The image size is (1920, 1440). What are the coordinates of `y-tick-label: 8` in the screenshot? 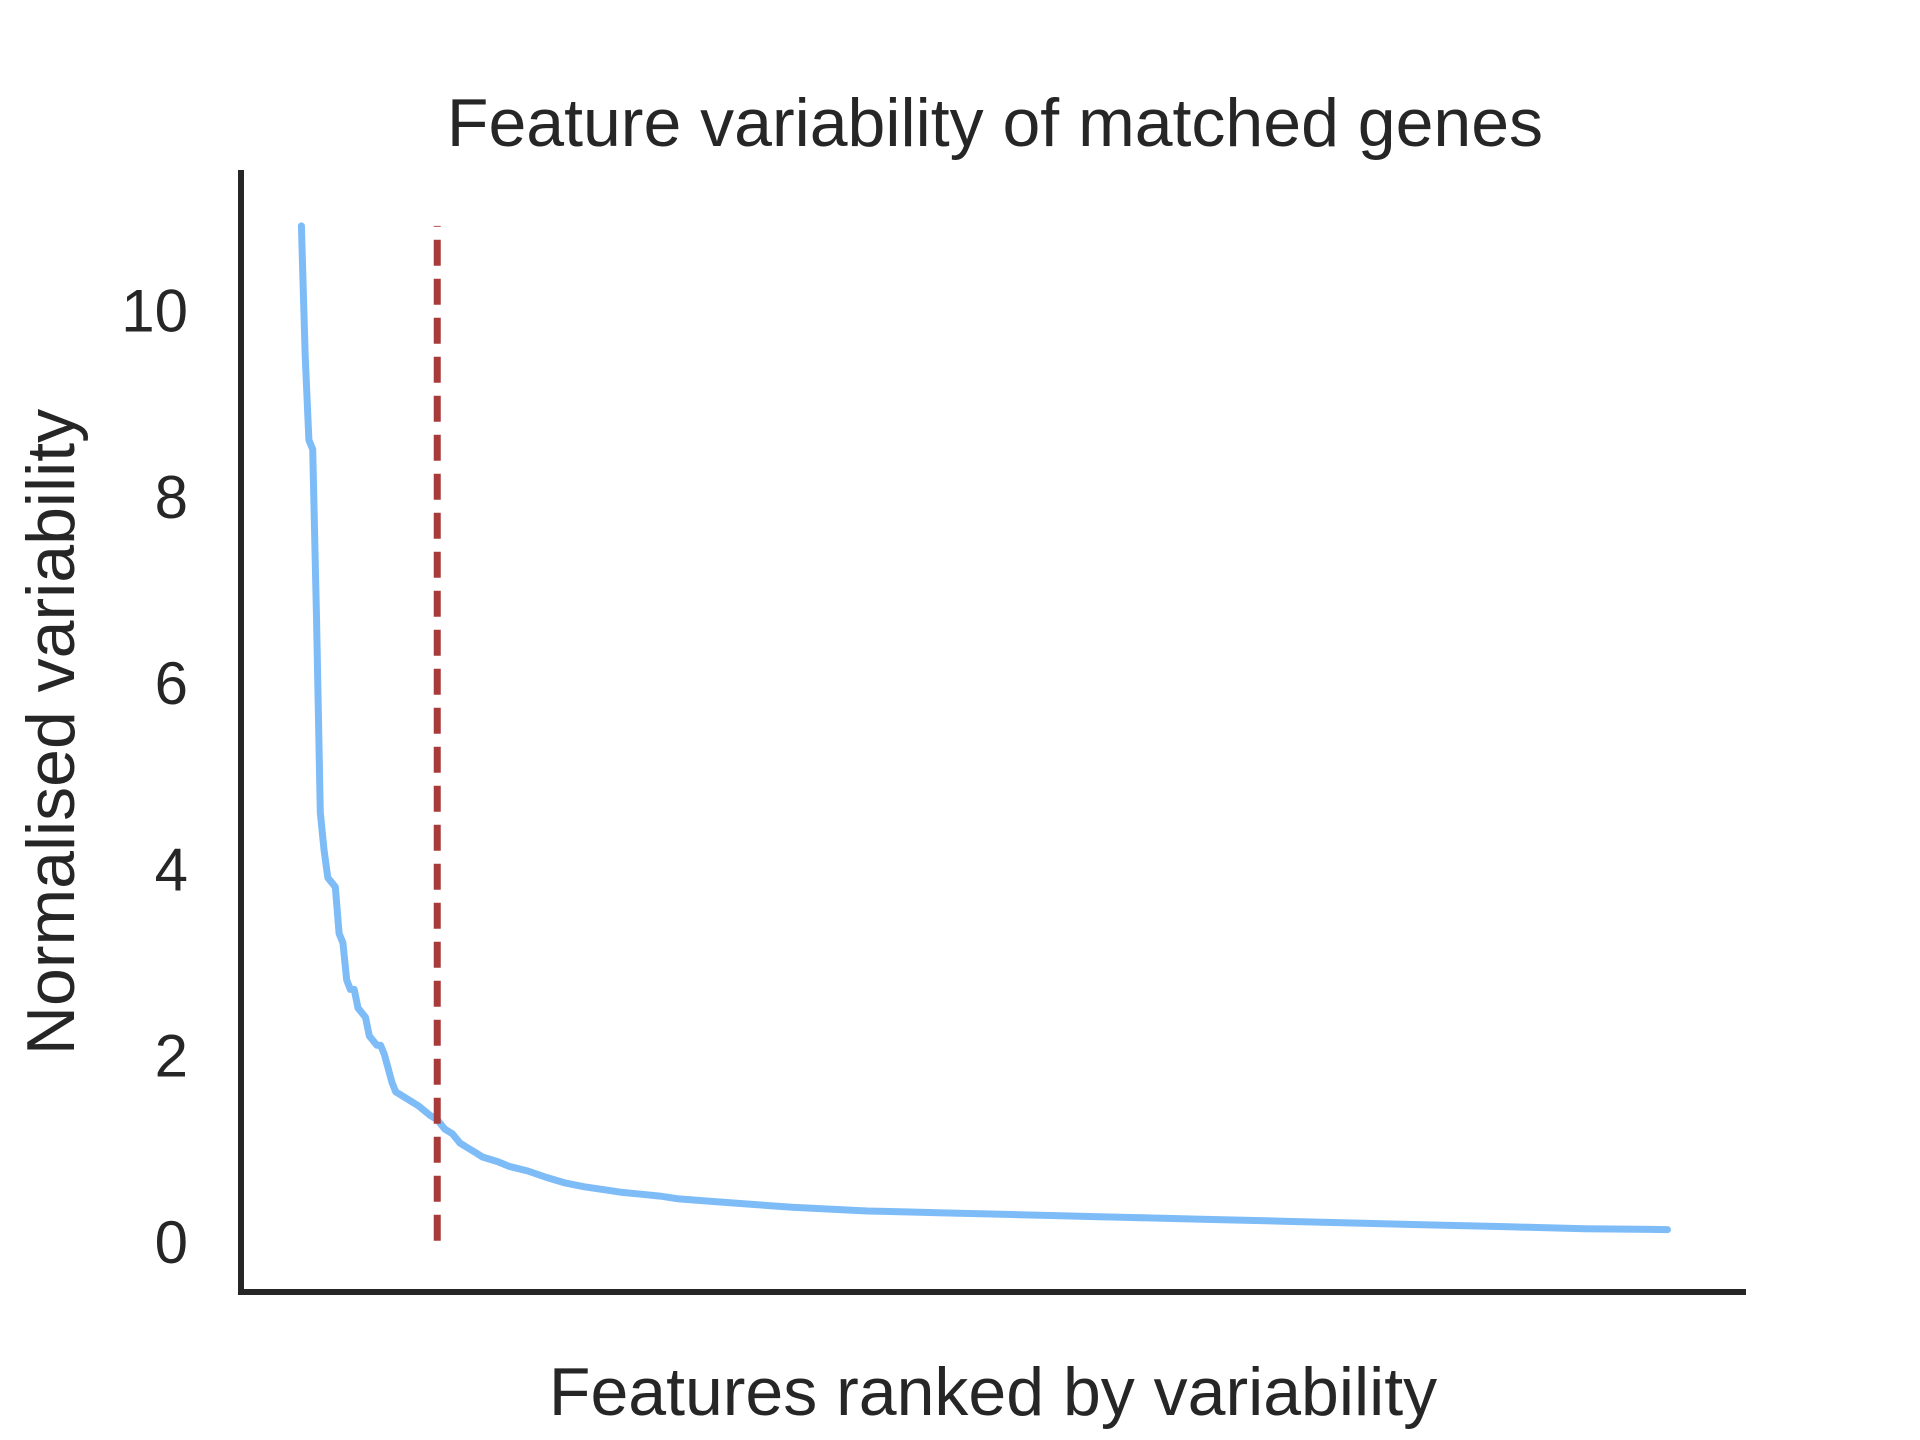 It's located at (171, 497).